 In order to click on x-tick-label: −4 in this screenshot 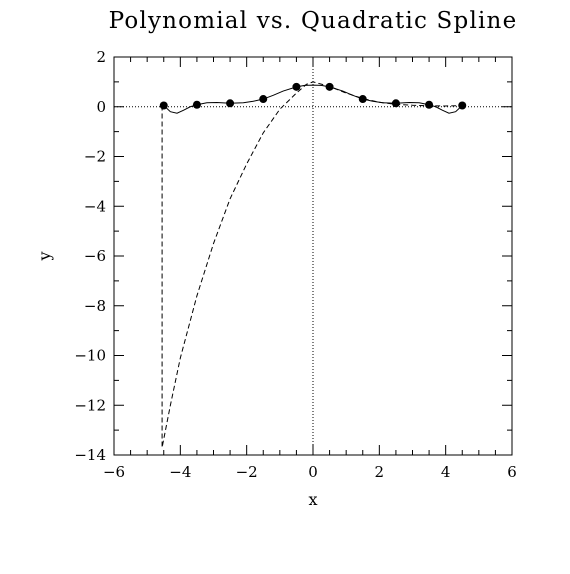, I will do `click(180, 472)`.